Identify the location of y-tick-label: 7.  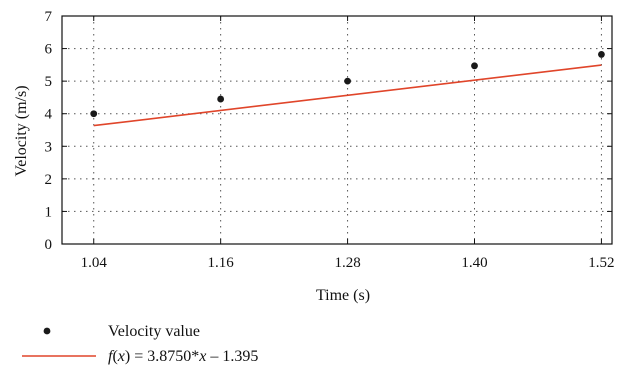
(49, 17).